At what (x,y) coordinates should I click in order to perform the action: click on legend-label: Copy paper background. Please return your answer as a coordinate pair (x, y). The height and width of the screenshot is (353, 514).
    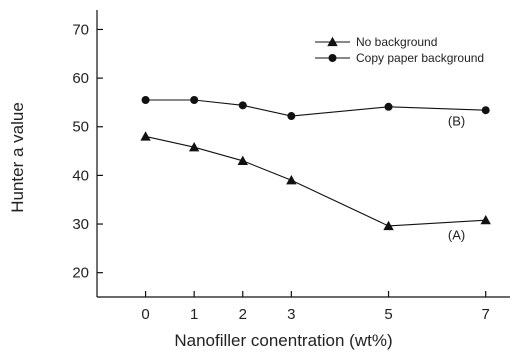
    Looking at the image, I should click on (420, 58).